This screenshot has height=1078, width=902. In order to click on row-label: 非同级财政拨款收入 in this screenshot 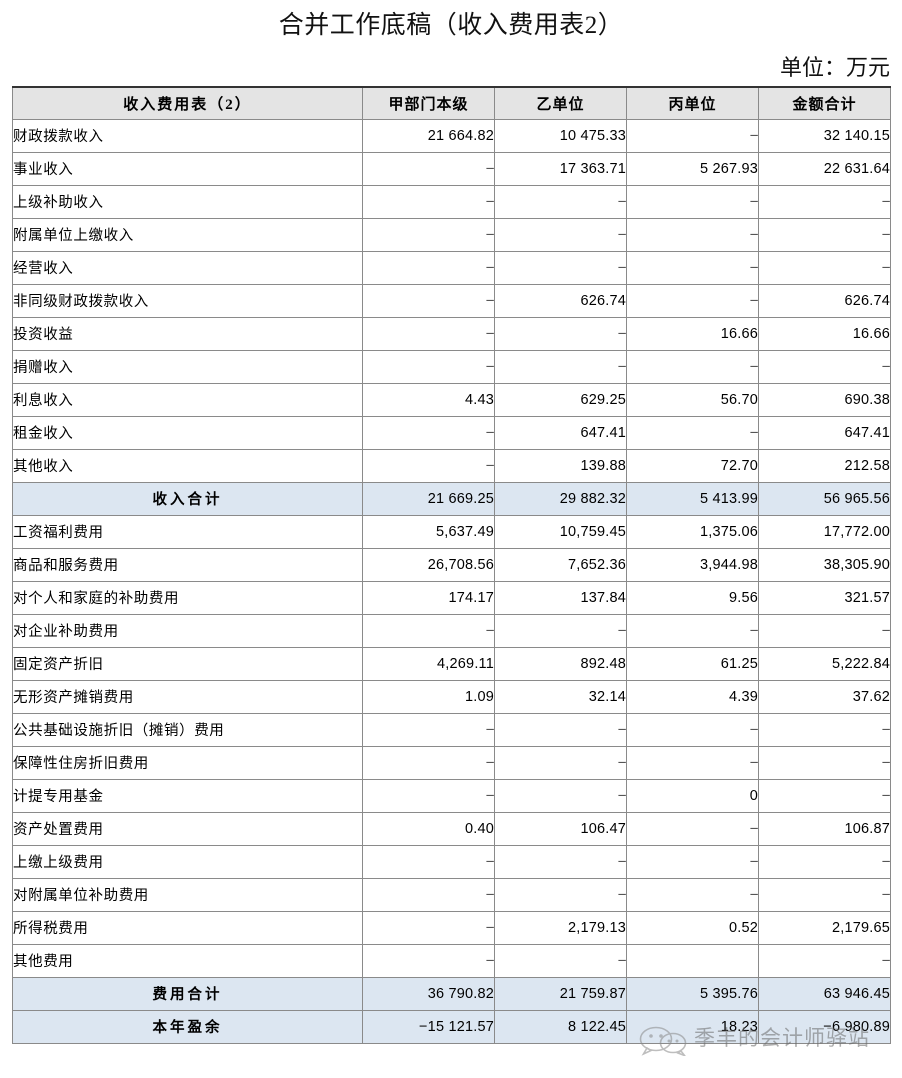, I will do `click(187, 300)`.